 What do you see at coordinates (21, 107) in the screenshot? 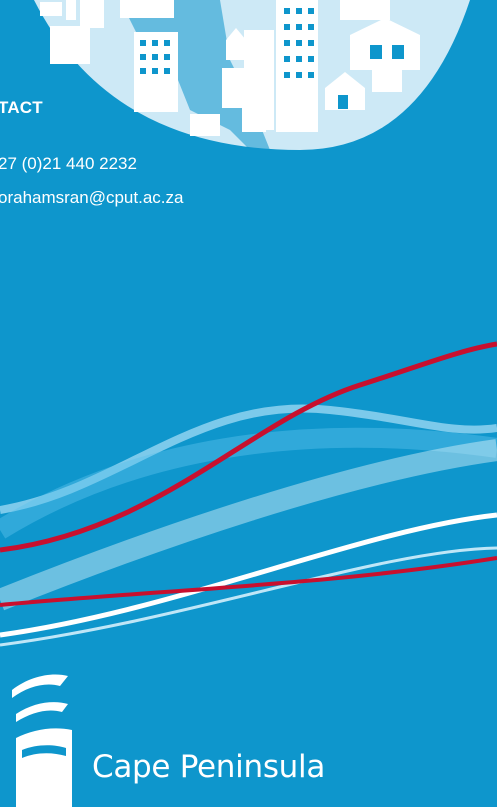
I see `contact-heading: TACT` at bounding box center [21, 107].